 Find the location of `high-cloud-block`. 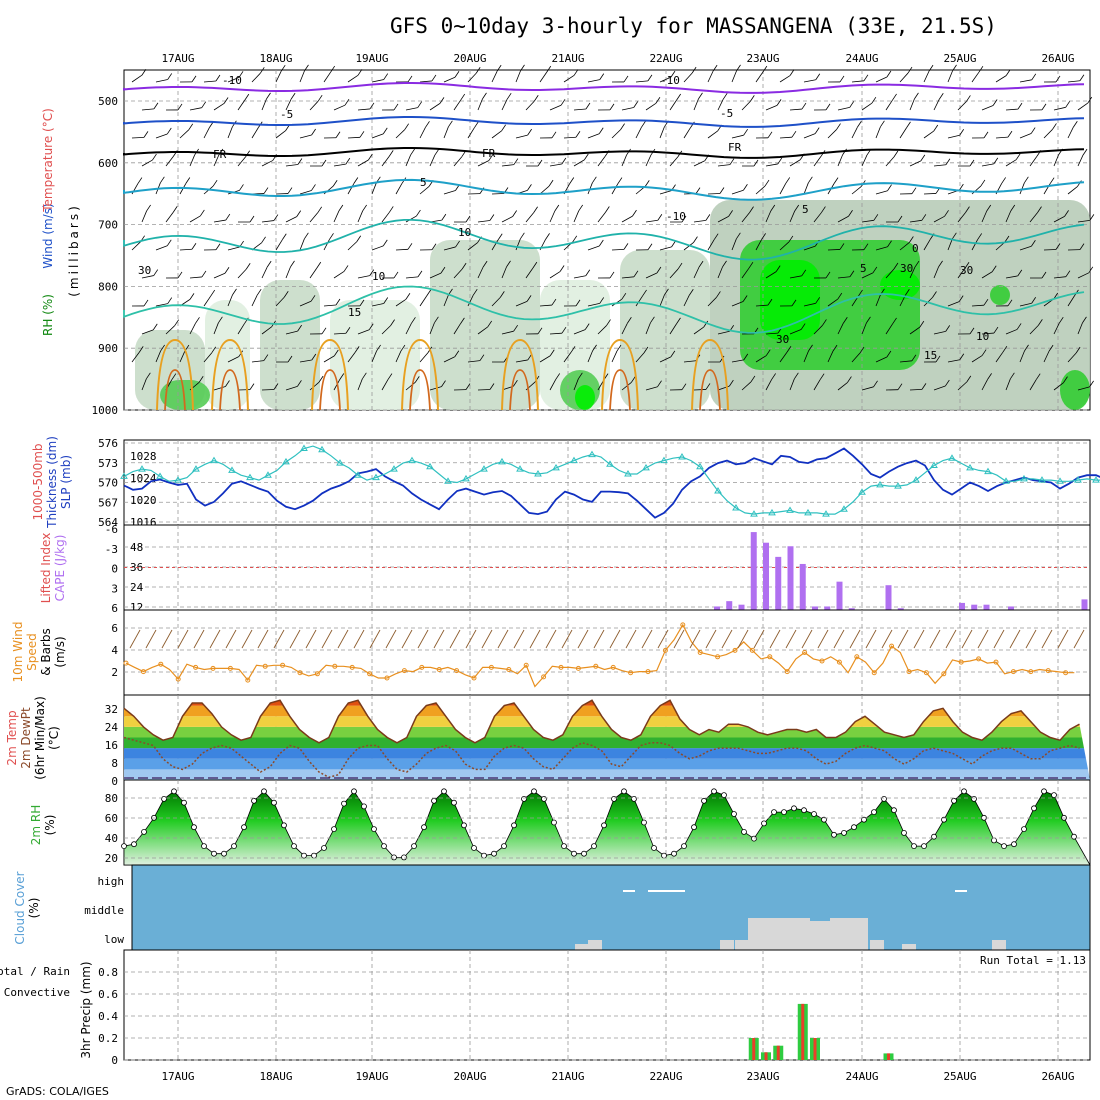

high-cloud-block is located at coordinates (961, 891).